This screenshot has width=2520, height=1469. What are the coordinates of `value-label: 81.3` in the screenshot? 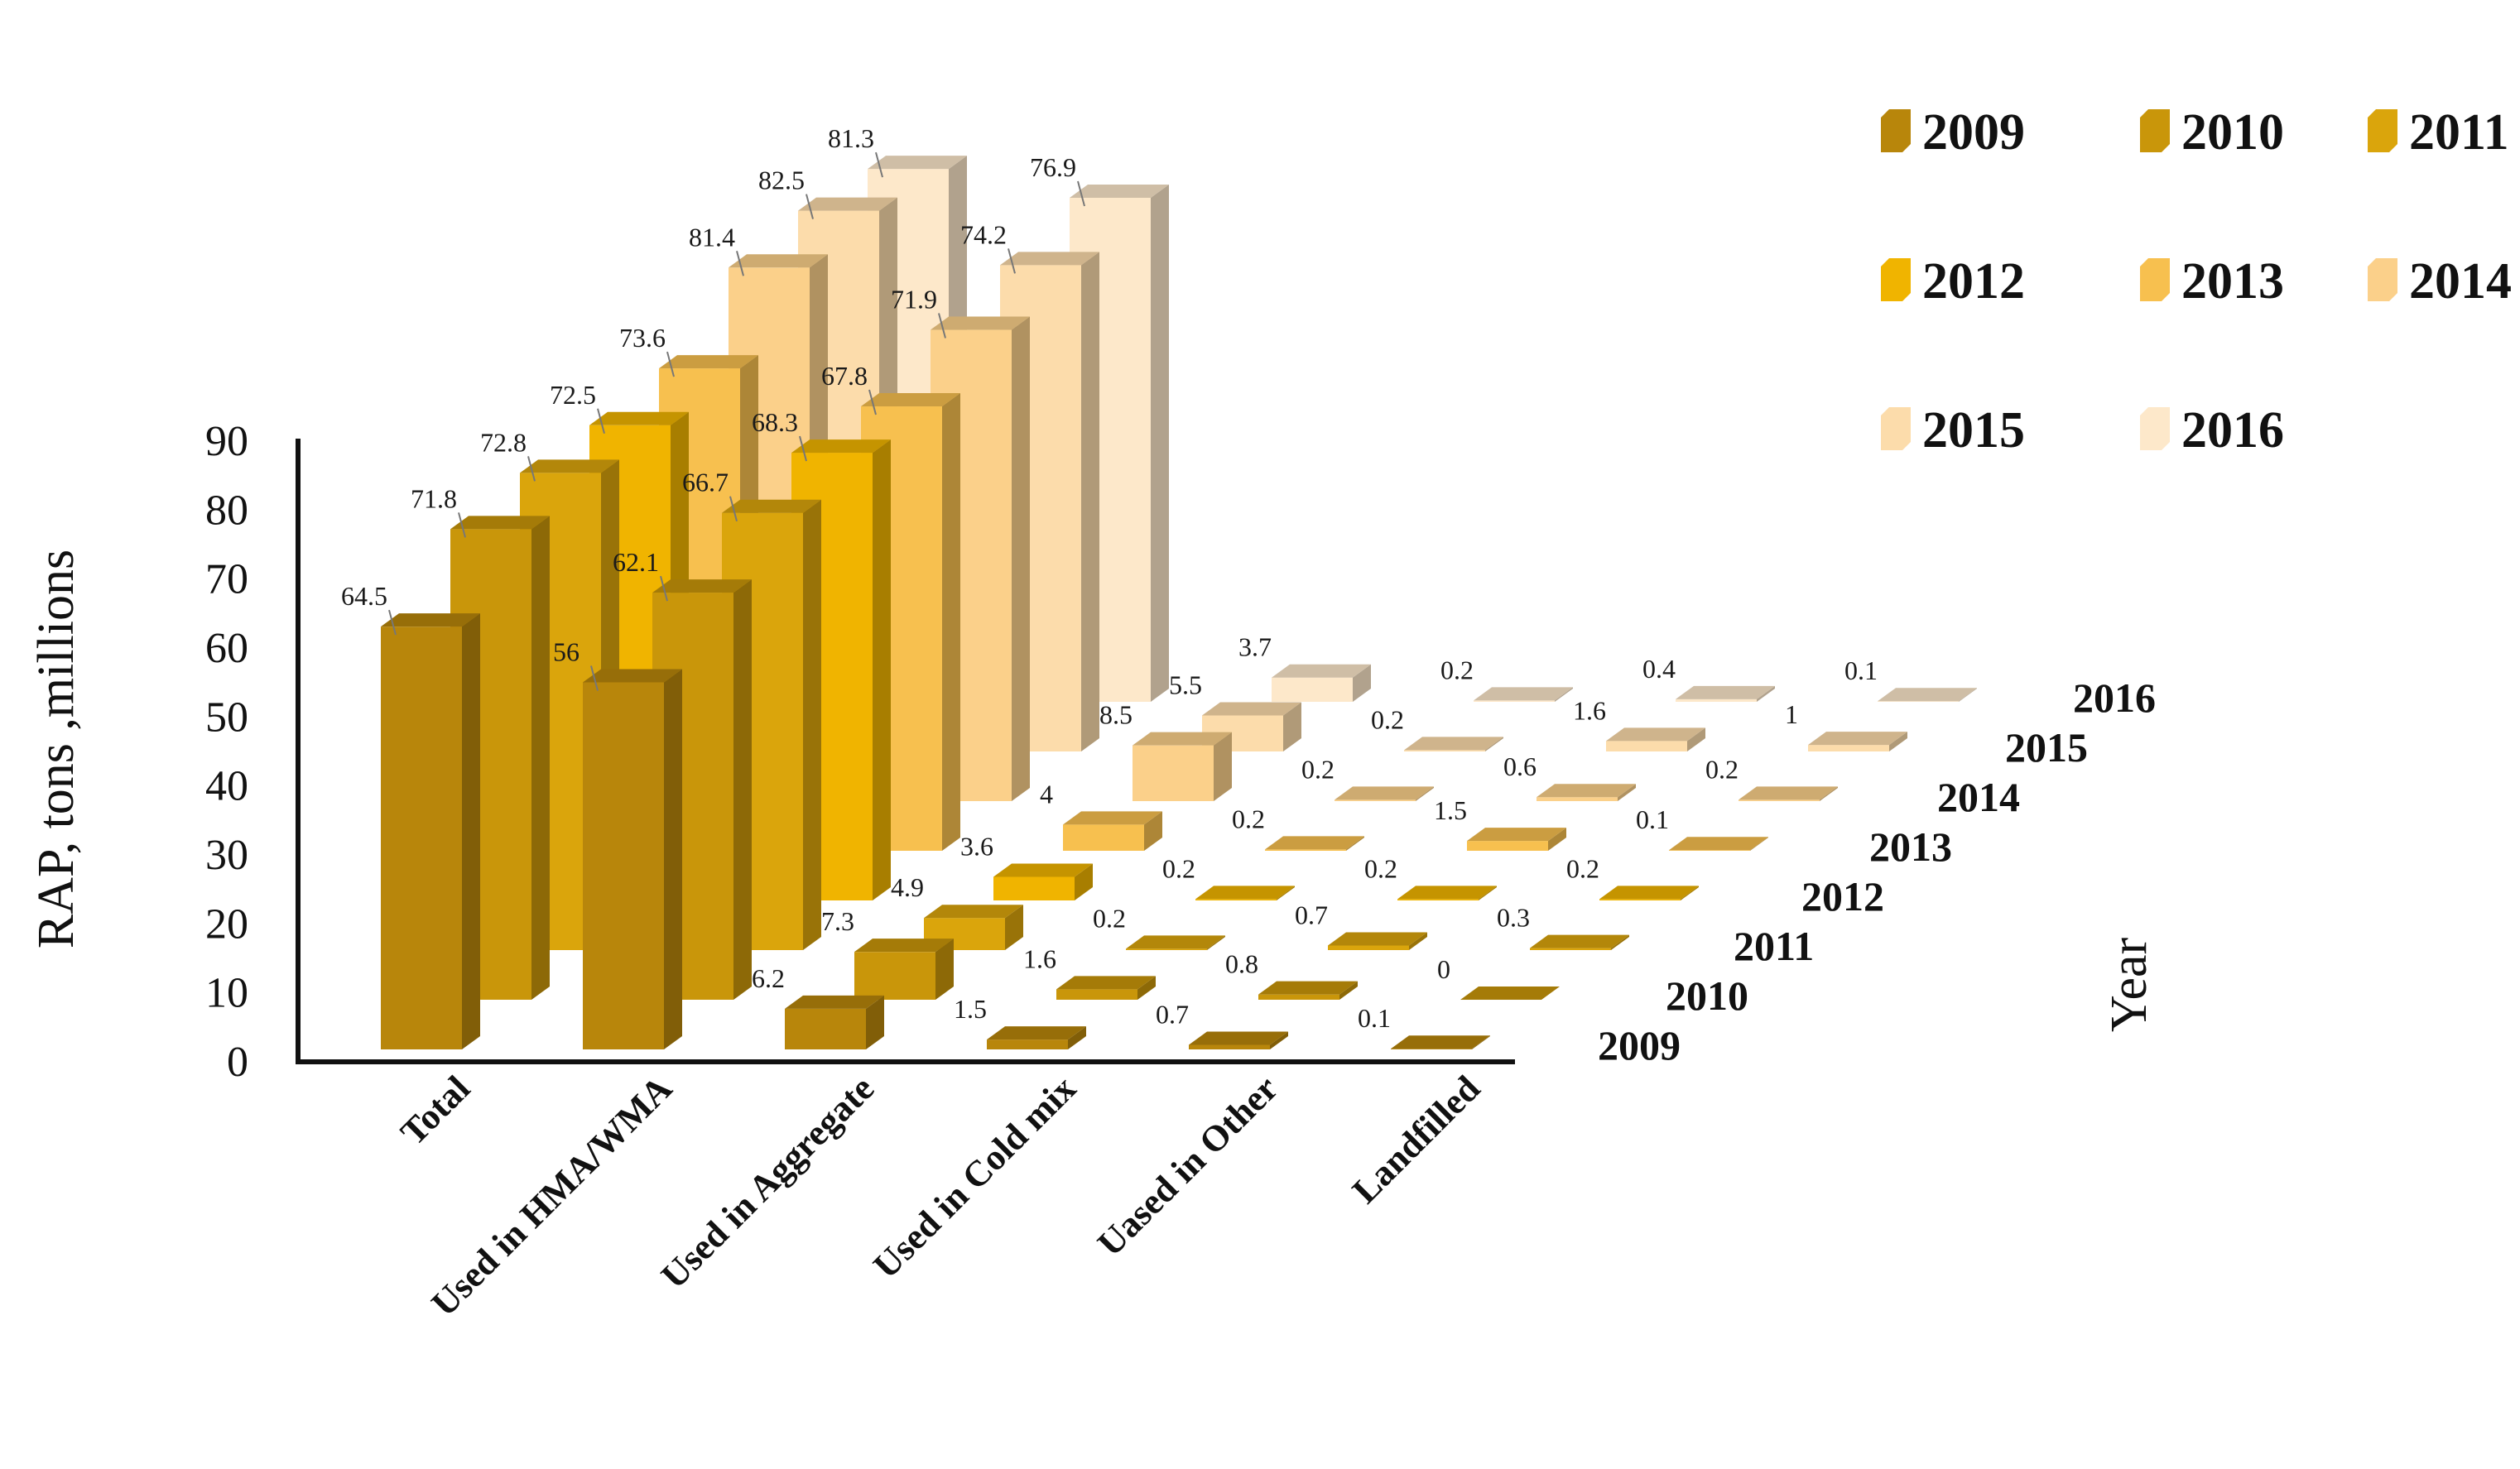 It's located at (851, 138).